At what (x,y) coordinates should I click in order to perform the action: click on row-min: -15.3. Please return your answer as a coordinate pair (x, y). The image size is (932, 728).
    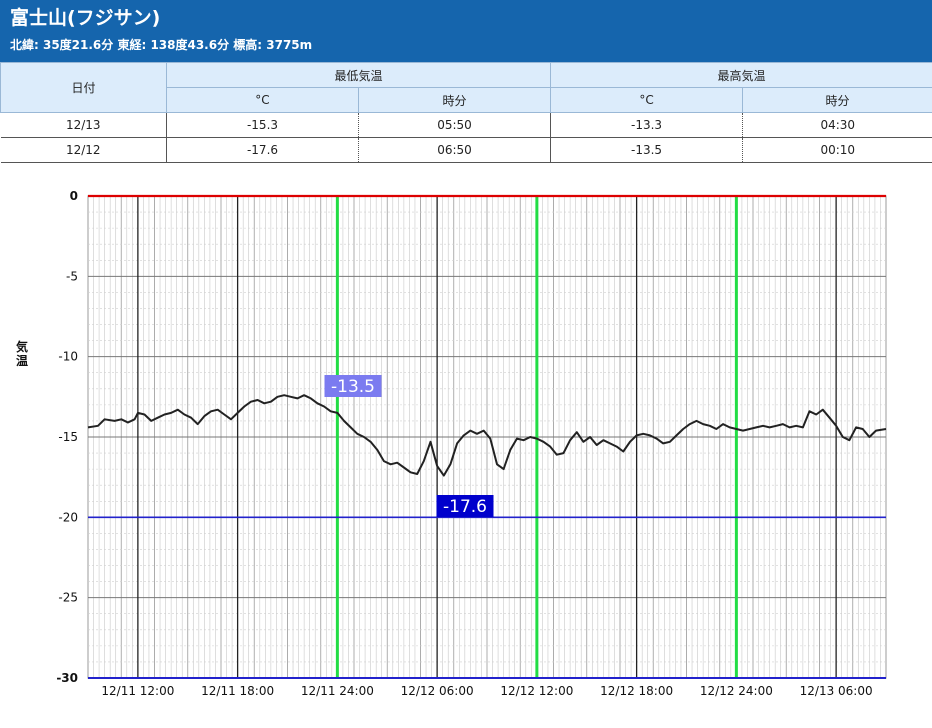
    Looking at the image, I should click on (263, 125).